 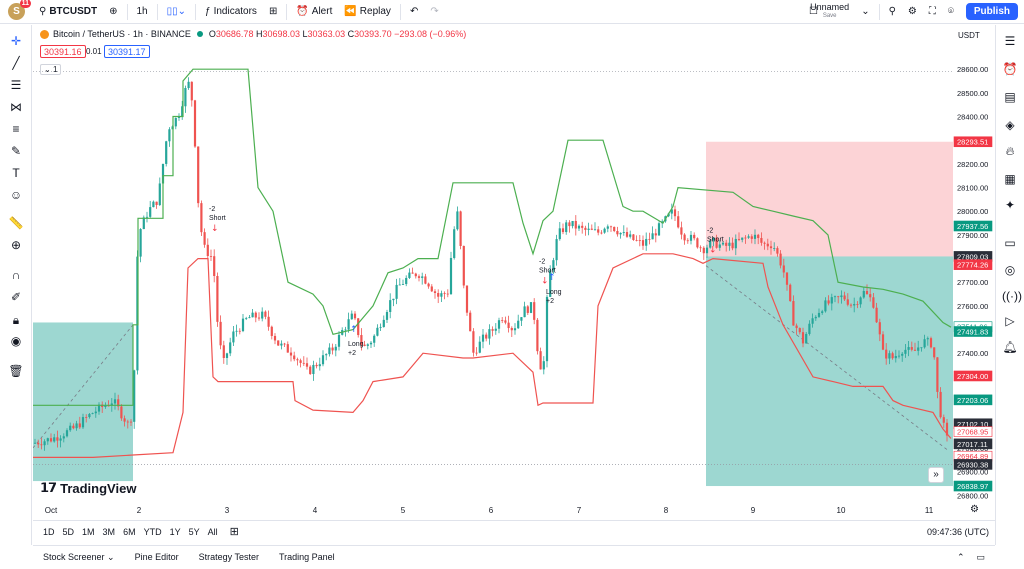 What do you see at coordinates (16, 245) in the screenshot?
I see `zoom-in-icon: ⊕` at bounding box center [16, 245].